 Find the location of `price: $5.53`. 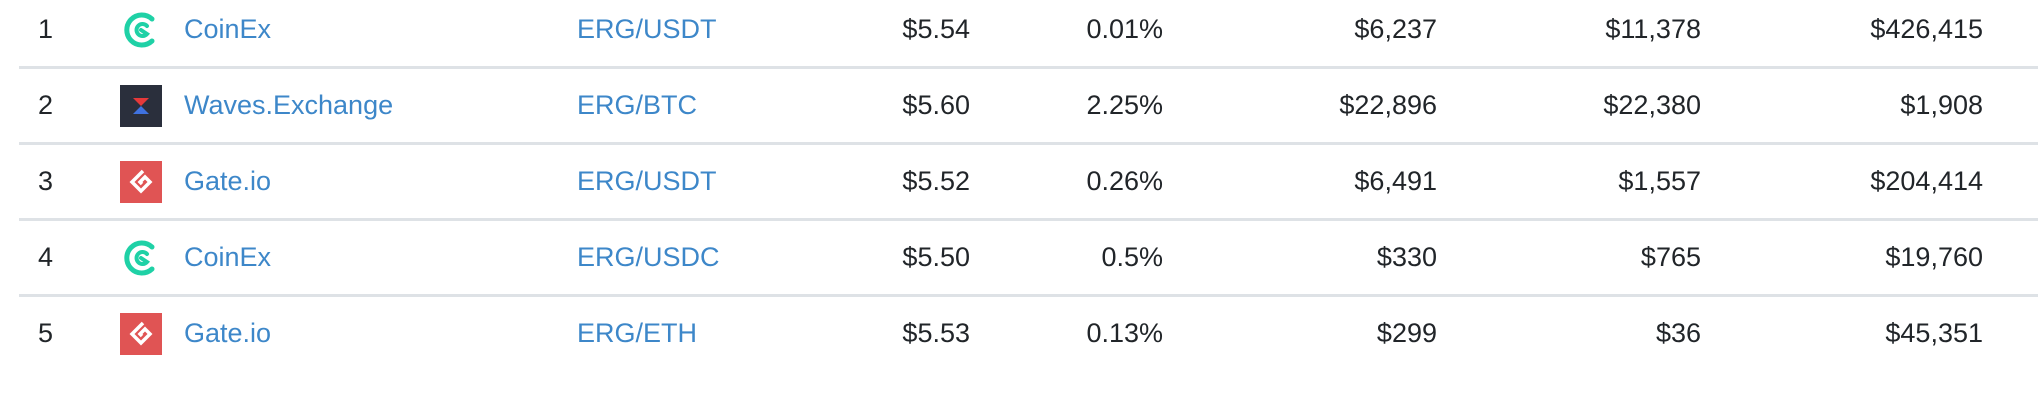

price: $5.53 is located at coordinates (936, 333).